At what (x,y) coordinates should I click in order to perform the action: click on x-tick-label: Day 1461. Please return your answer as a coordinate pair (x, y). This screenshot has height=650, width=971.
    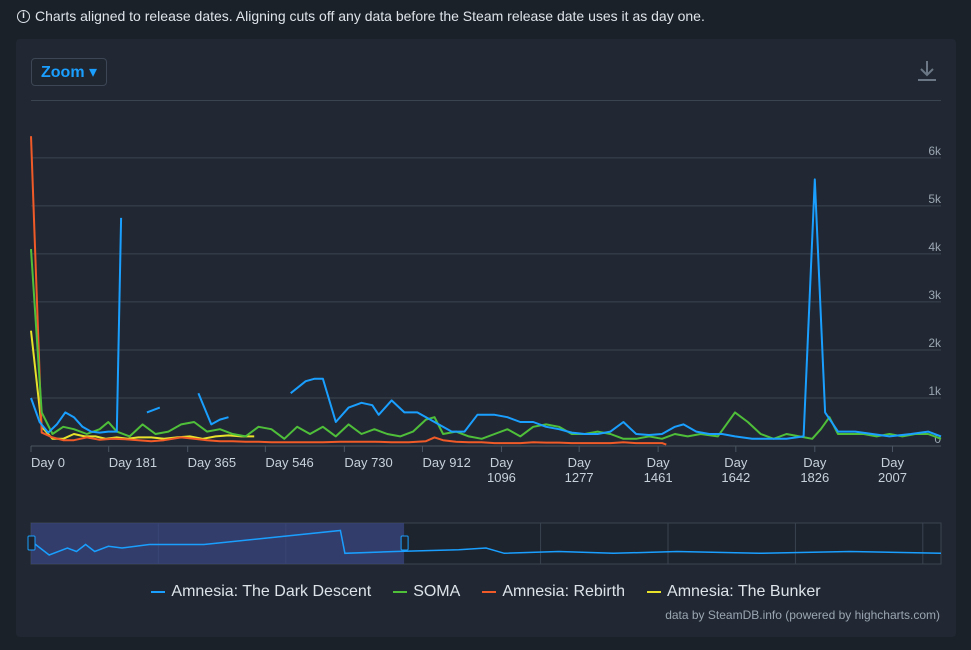
    Looking at the image, I should click on (658, 470).